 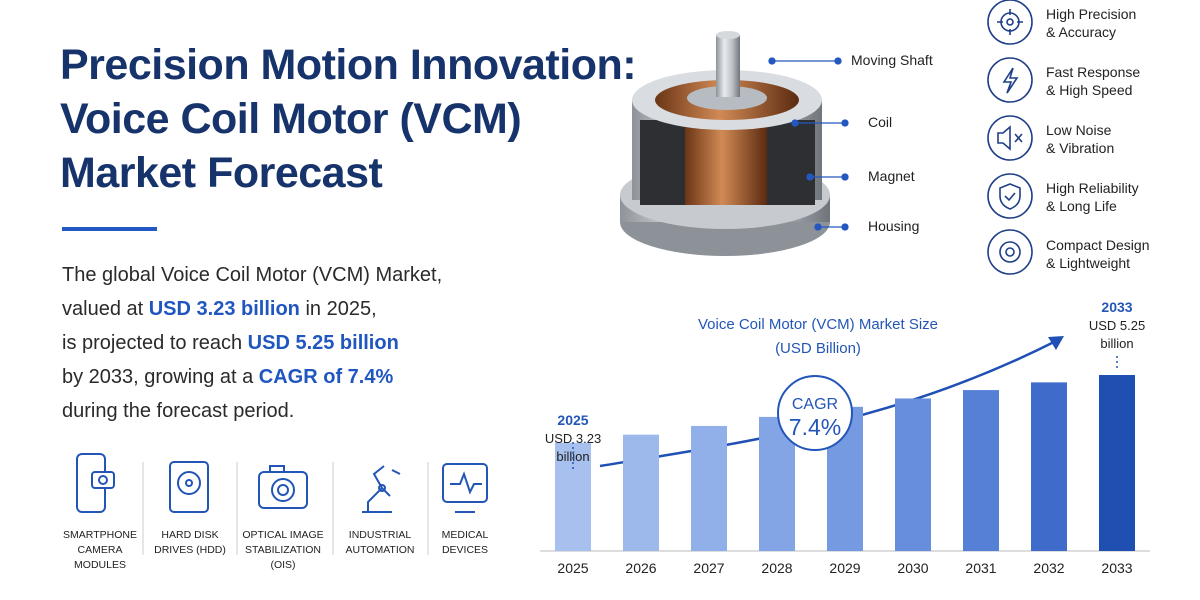 I want to click on app-line: MODULES, so click(x=100, y=565).